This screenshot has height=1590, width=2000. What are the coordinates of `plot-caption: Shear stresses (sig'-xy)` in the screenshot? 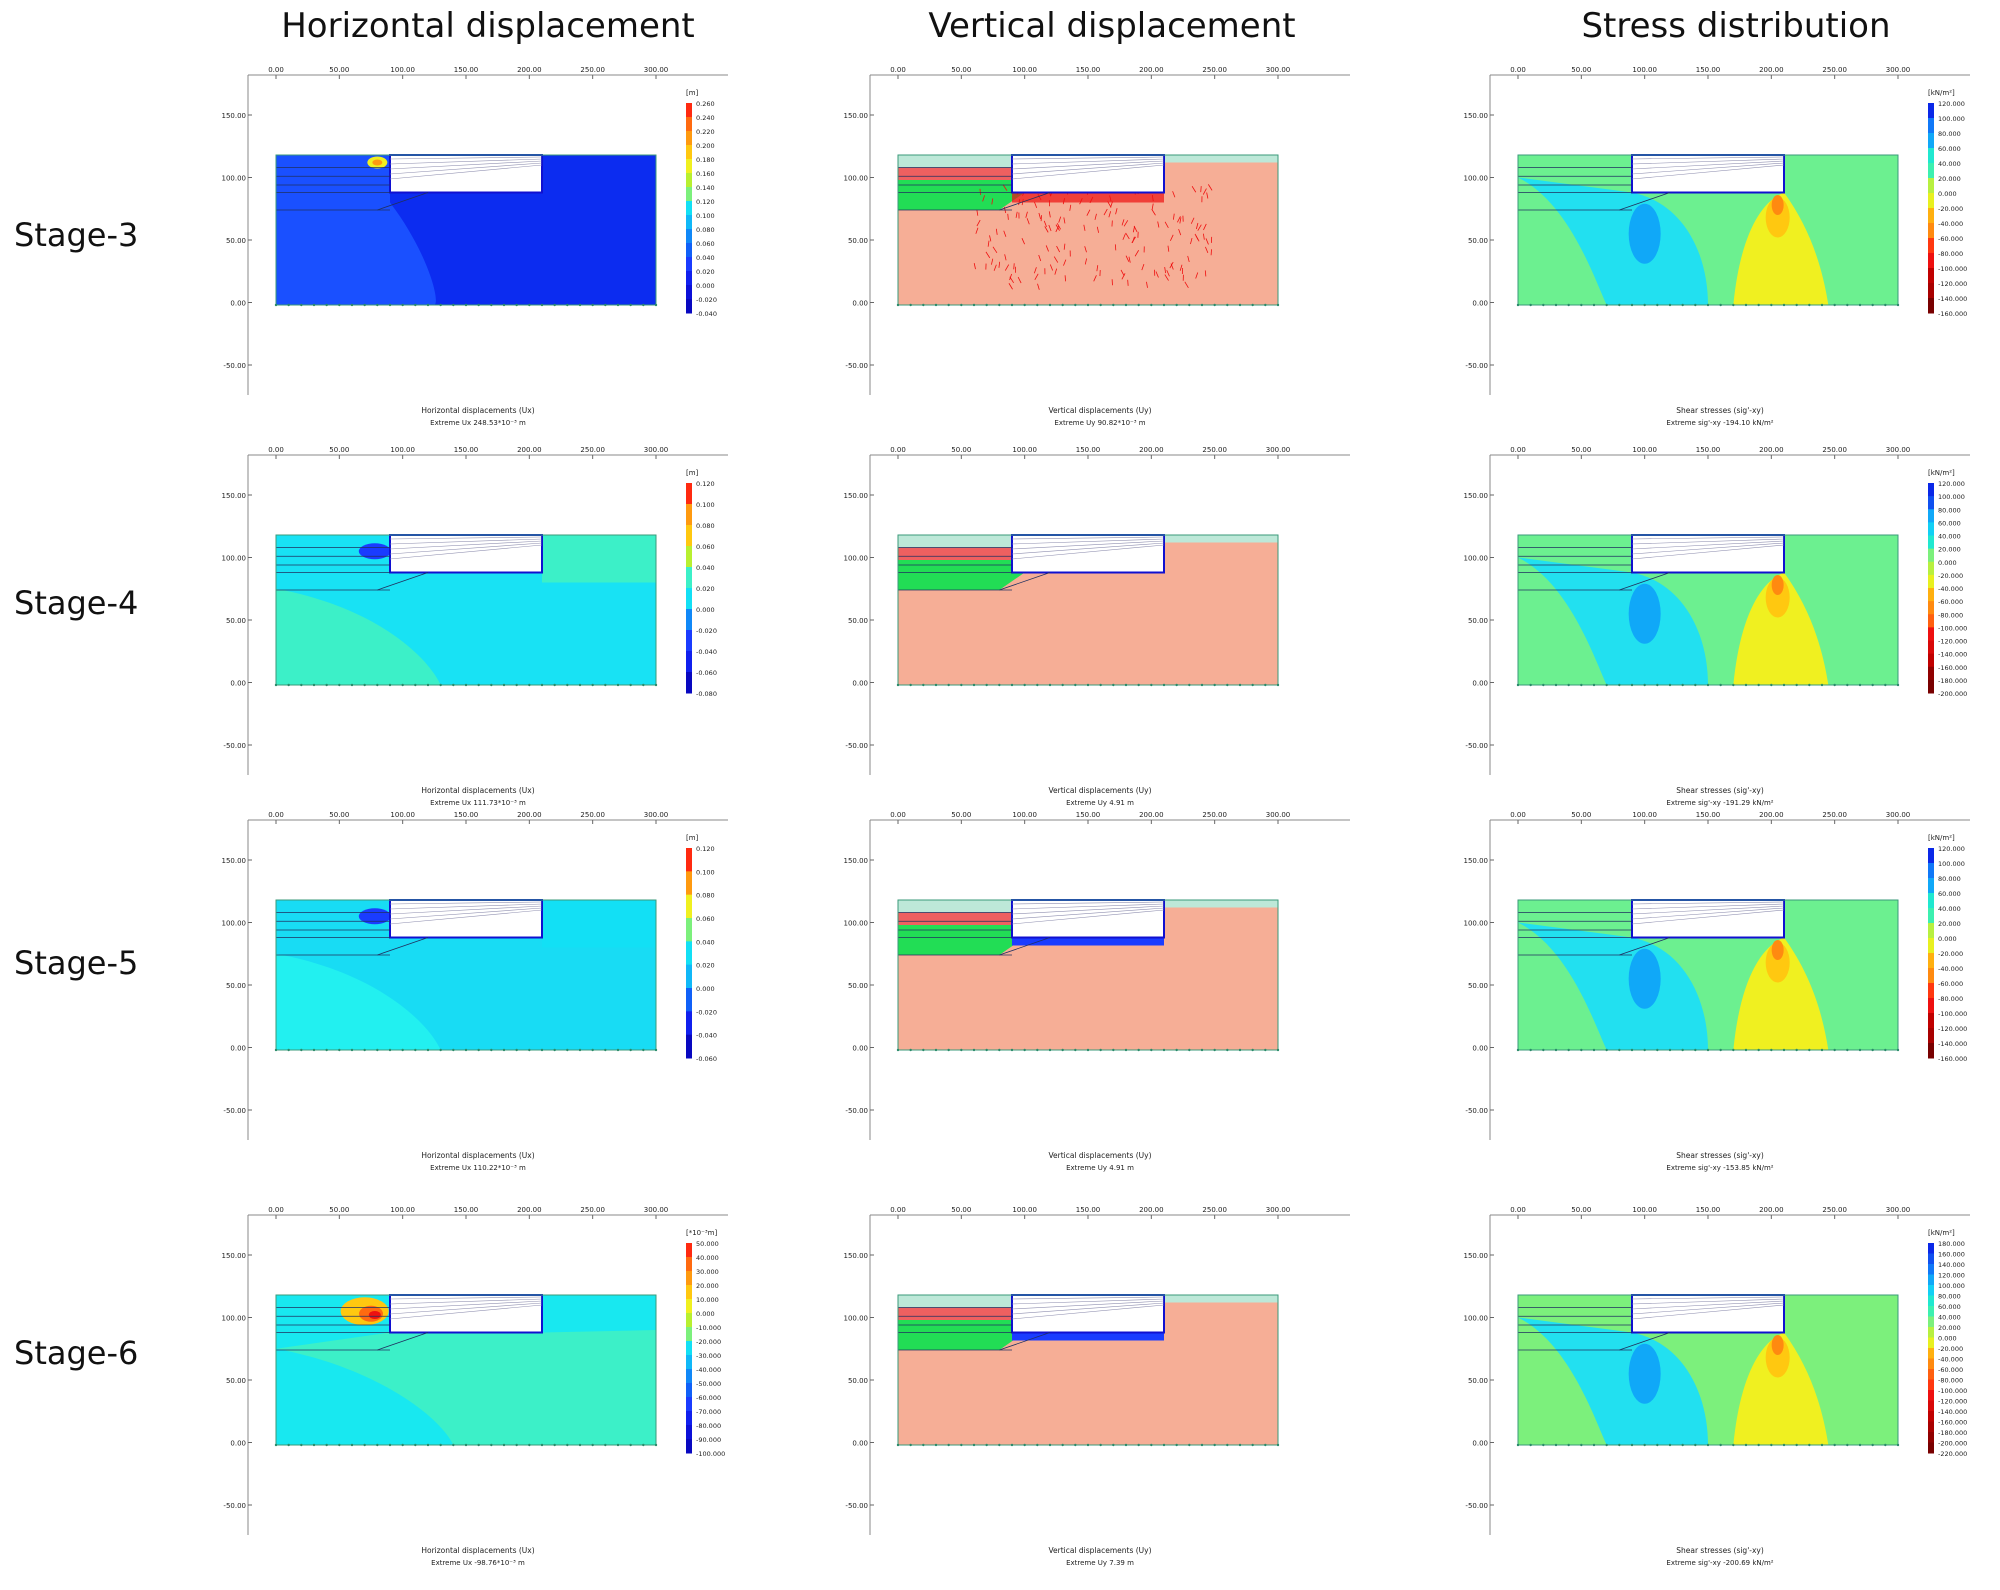 It's located at (1720, 790).